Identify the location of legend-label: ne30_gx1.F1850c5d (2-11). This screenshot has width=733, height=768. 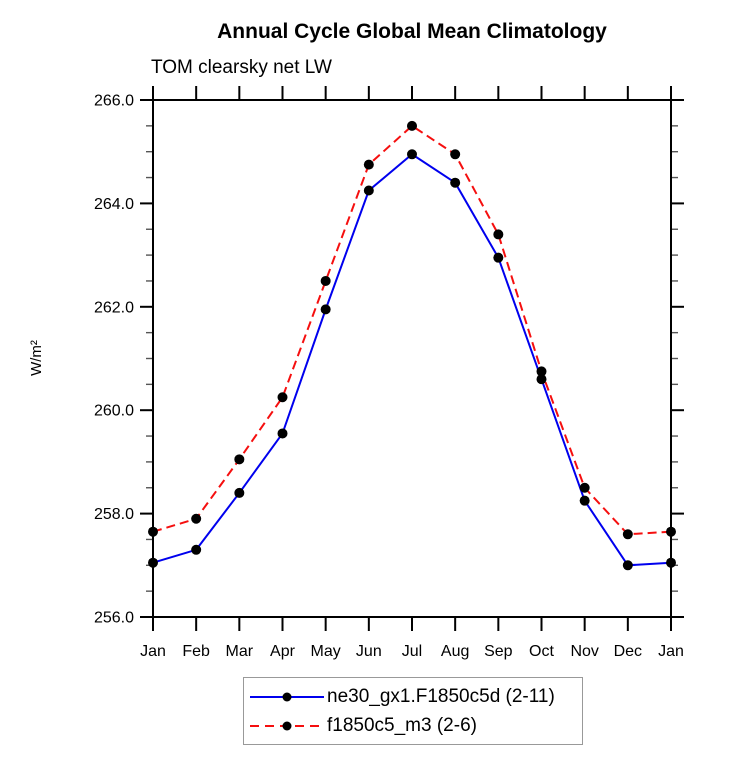
(441, 696).